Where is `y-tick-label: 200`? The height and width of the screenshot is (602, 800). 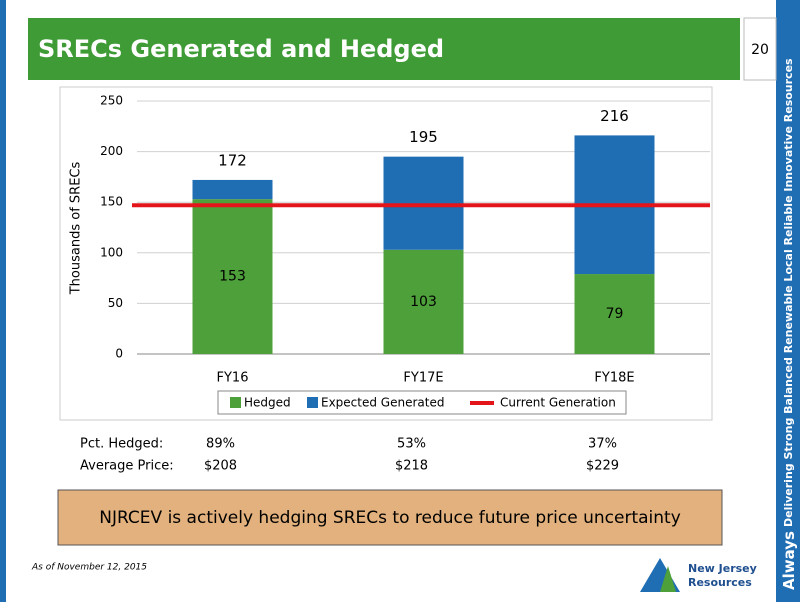 y-tick-label: 200 is located at coordinates (111, 151).